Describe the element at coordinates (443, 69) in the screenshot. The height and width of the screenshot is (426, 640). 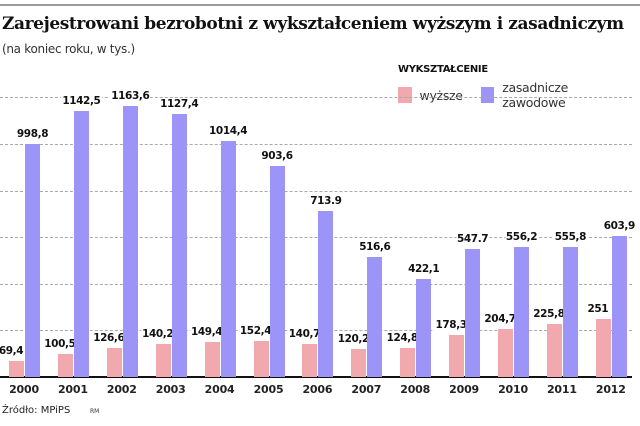
I see `legend-title: WYKSZTAŁCENIE` at that location.